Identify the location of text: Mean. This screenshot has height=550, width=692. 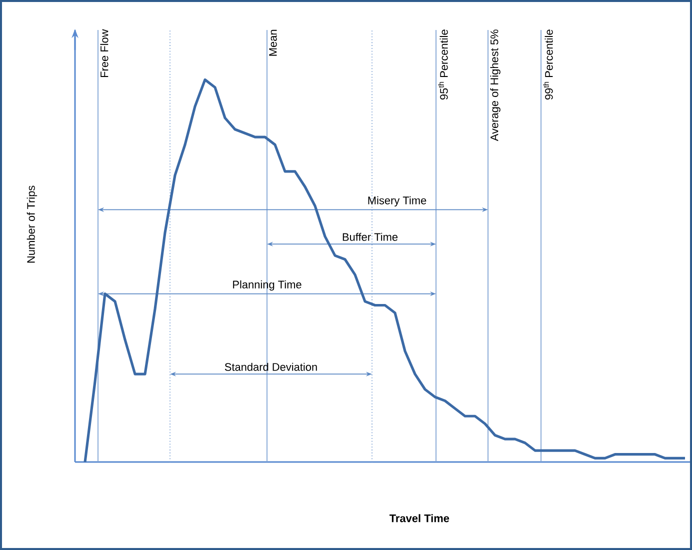
(273, 43).